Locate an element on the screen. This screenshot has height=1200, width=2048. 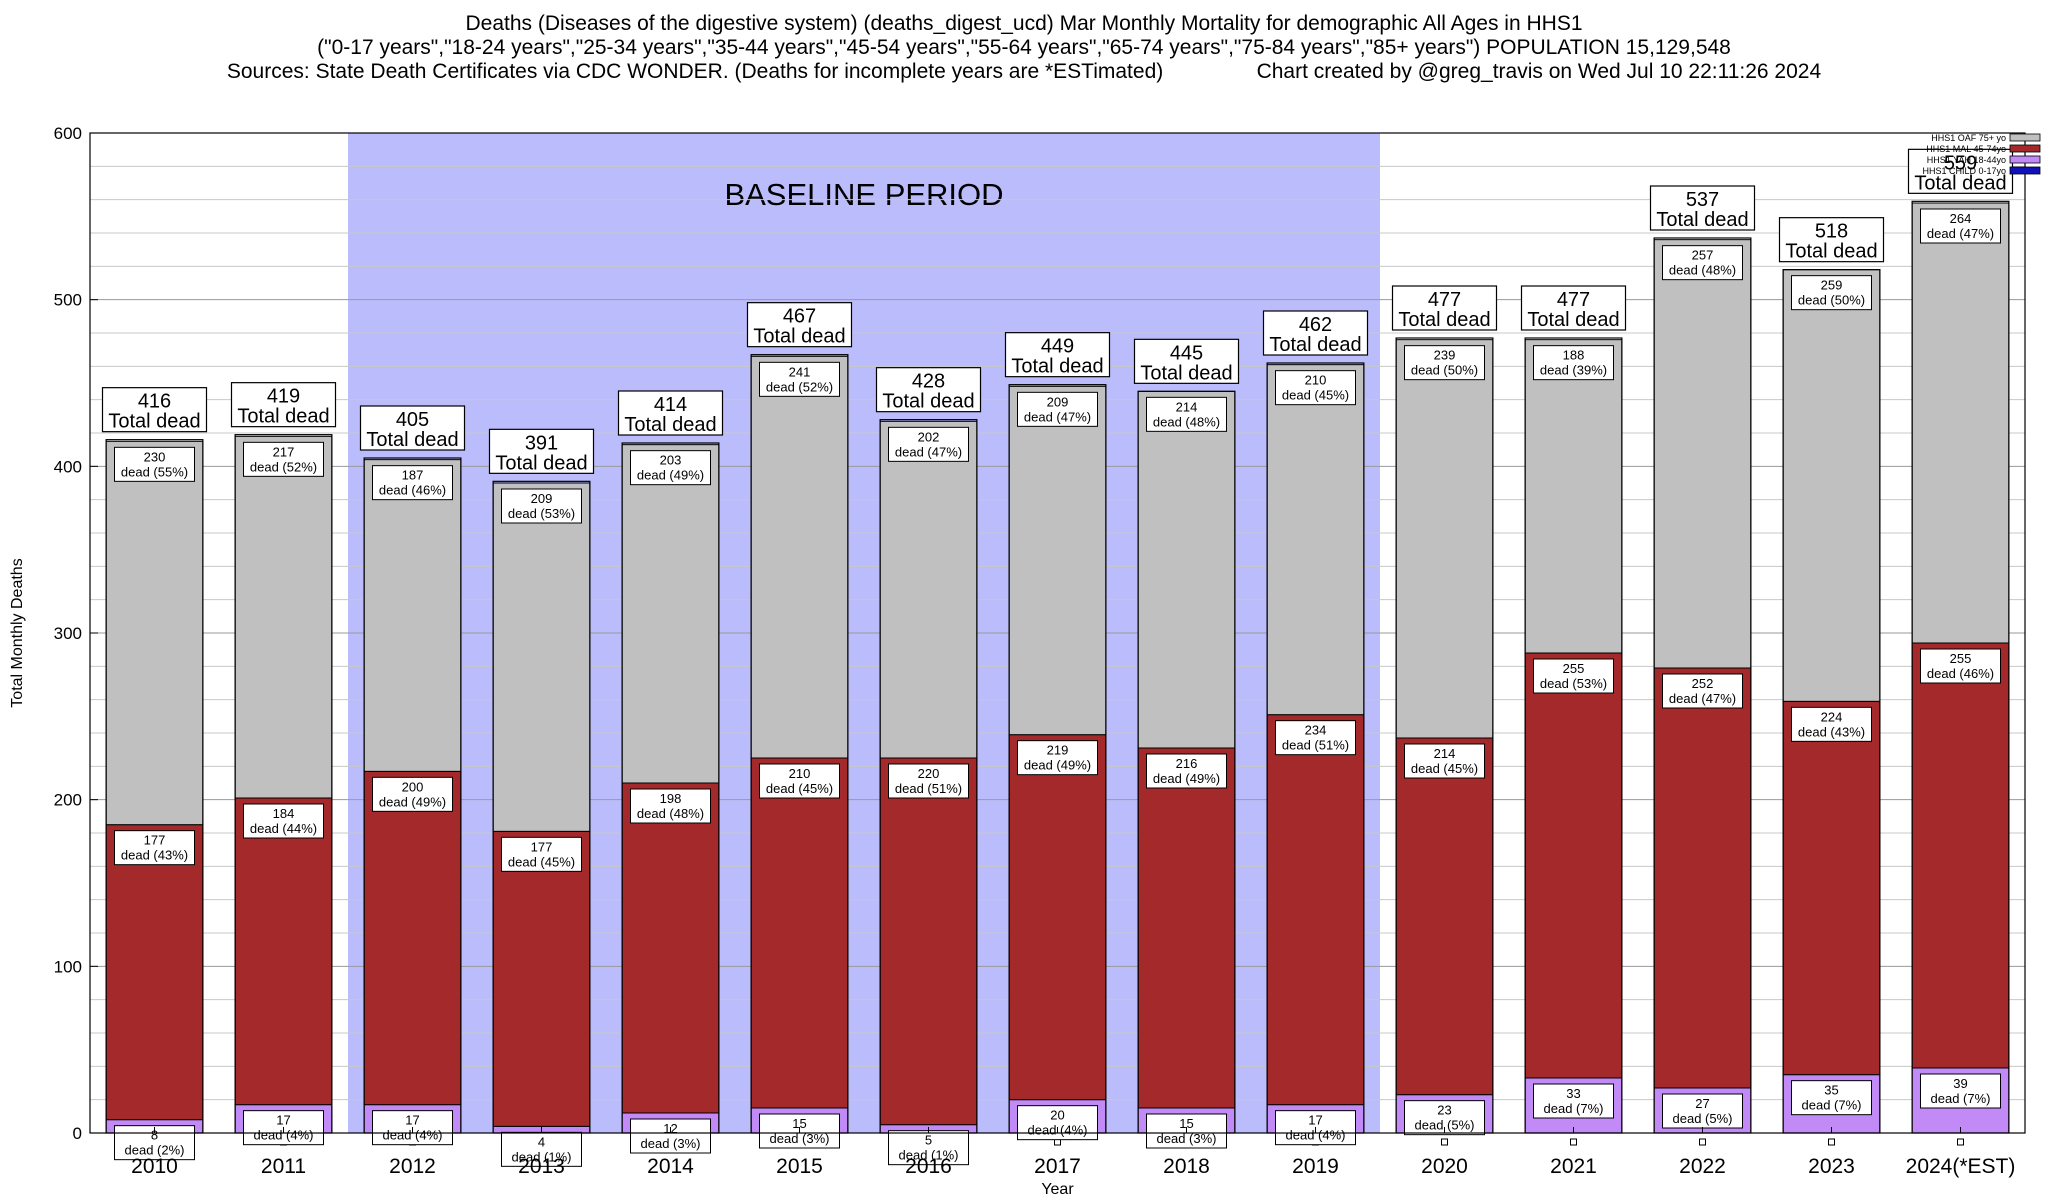
legend-label: HHS1 YAH 18-44yo is located at coordinates (1966, 160).